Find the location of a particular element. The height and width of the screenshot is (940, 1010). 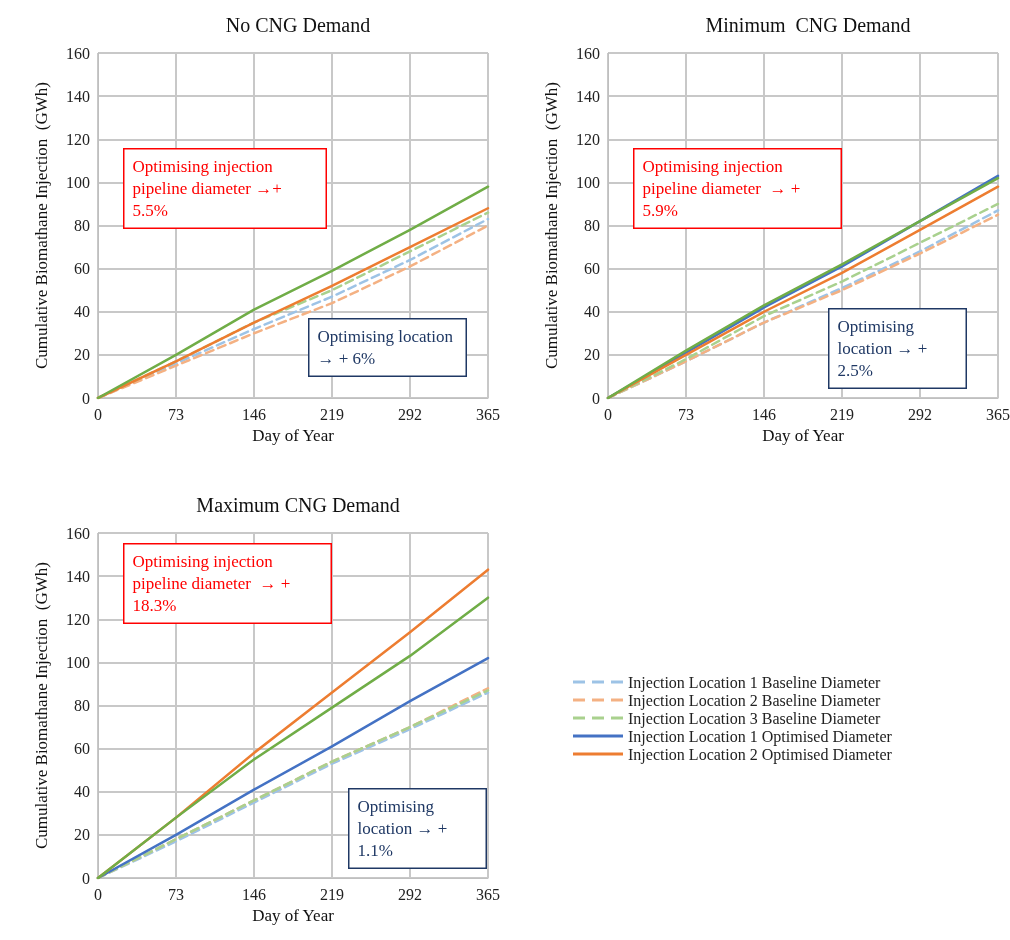

annotation: Optimising injection pipeline diameter →+ 5.5% is located at coordinates (209, 188).